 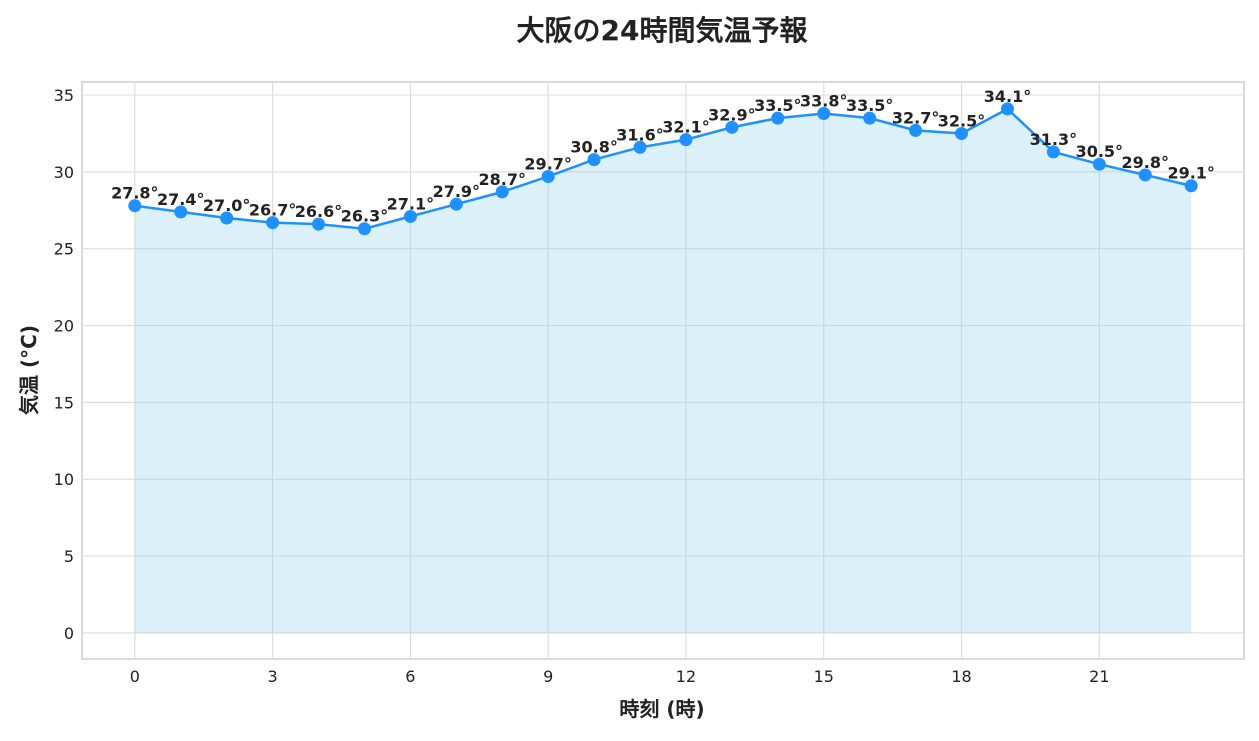 I want to click on value-label: 27.1°, so click(x=410, y=203).